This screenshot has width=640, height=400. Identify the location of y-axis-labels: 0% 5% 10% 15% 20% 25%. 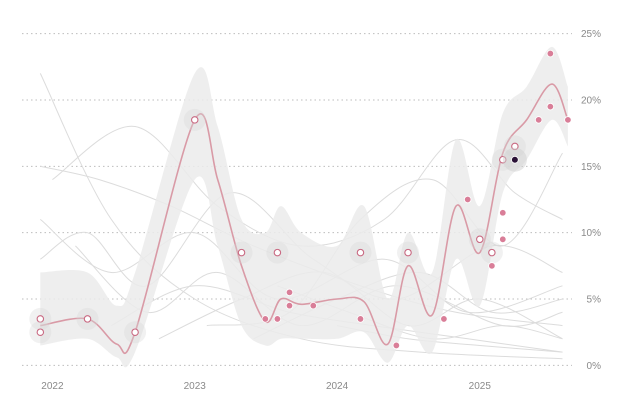
(591, 200).